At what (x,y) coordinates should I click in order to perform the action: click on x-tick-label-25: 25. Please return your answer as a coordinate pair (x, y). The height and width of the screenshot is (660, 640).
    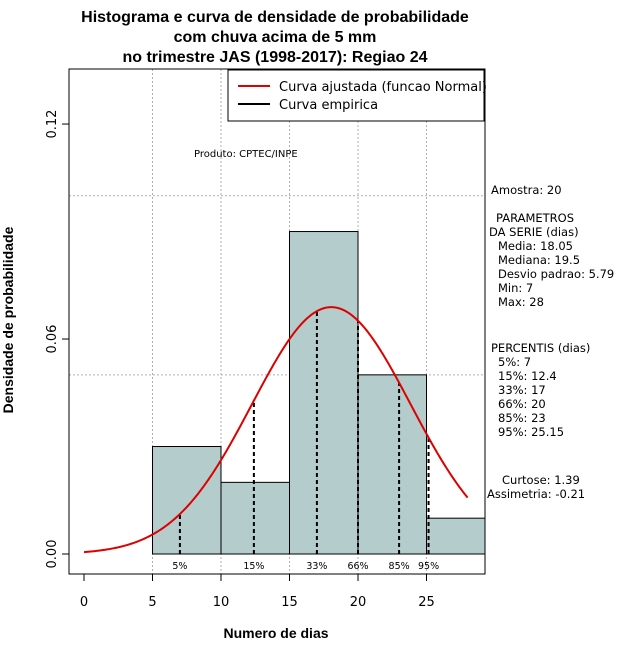
    Looking at the image, I should click on (426, 602).